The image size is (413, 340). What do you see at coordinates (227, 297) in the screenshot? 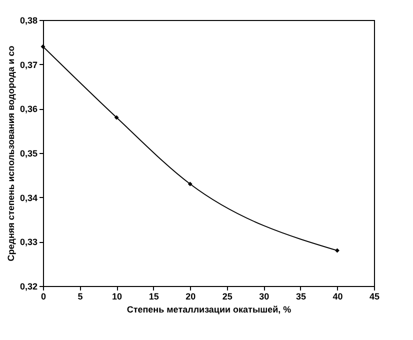
I see `x-tick-label: 25` at bounding box center [227, 297].